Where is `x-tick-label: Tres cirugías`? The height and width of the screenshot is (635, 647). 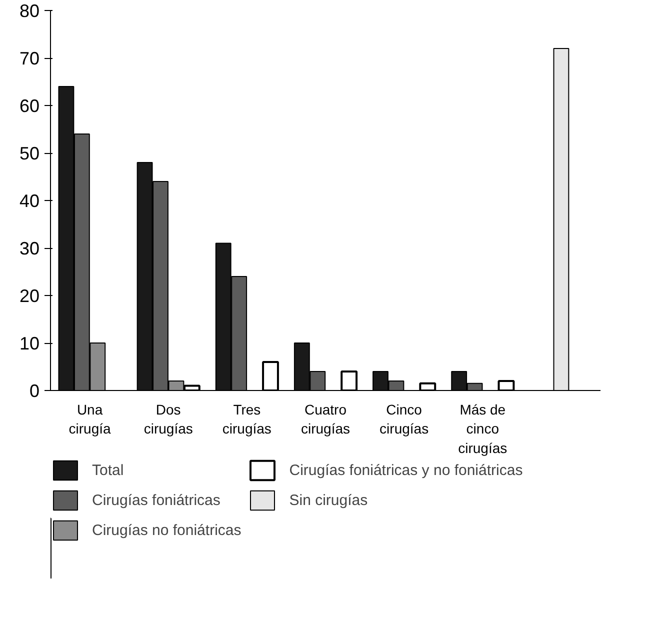 x-tick-label: Tres cirugías is located at coordinates (247, 419).